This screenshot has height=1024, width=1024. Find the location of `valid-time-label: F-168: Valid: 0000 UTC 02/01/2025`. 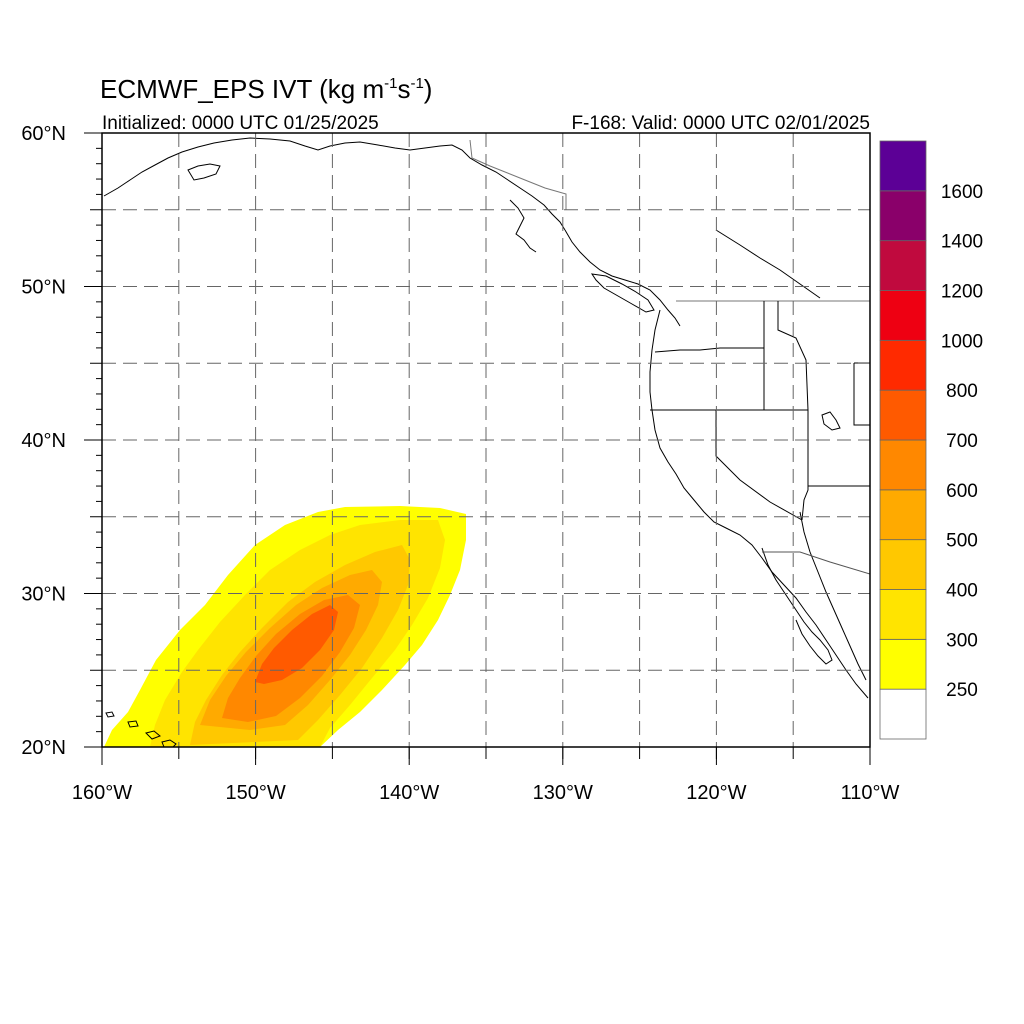

valid-time-label: F-168: Valid: 0000 UTC 02/01/2025 is located at coordinates (720, 123).